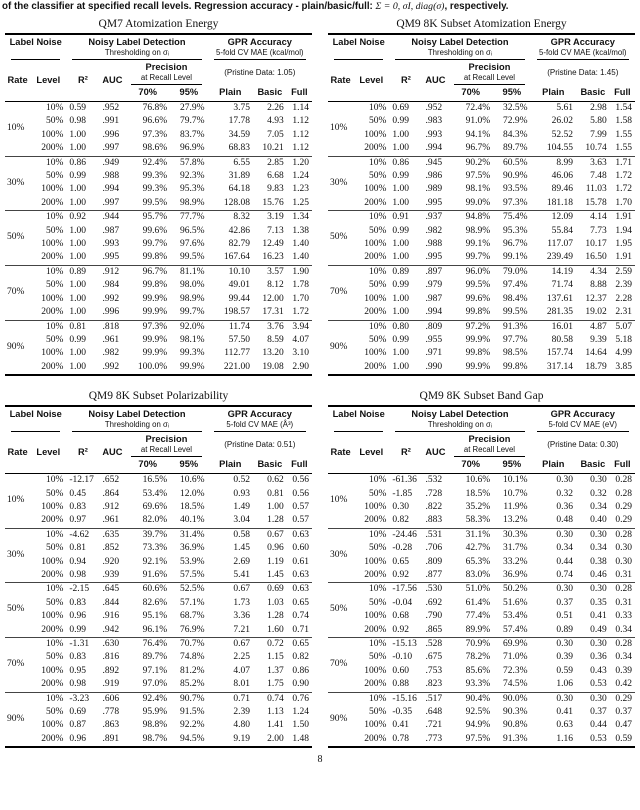 The height and width of the screenshot is (810, 640). I want to click on mae-full-cell: 1.23, so click(300, 189).